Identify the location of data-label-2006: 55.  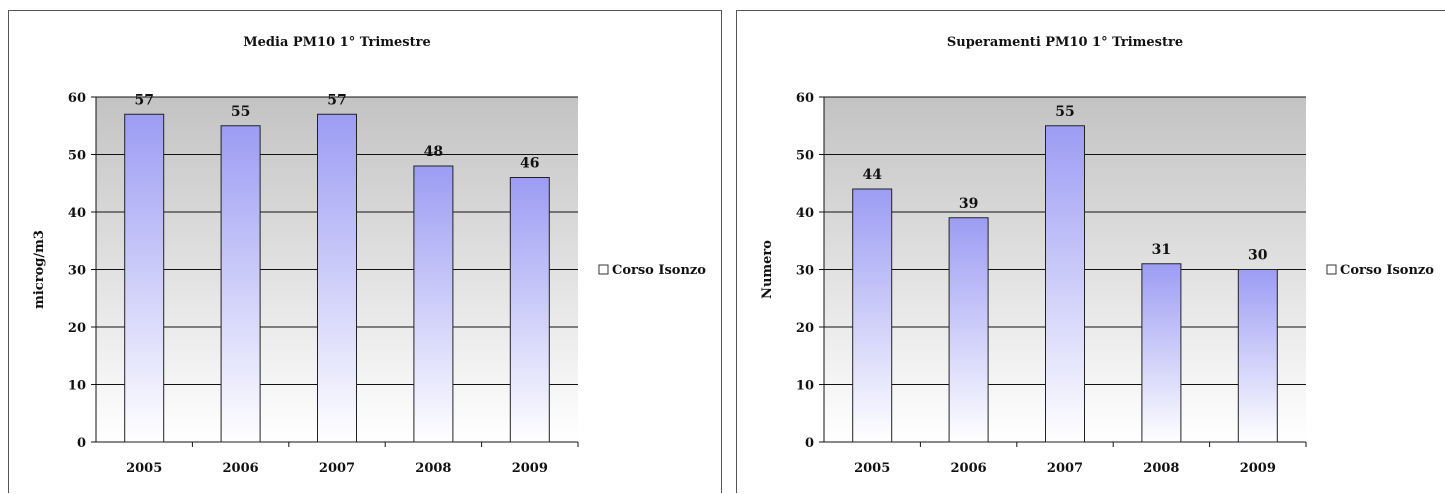
(240, 112).